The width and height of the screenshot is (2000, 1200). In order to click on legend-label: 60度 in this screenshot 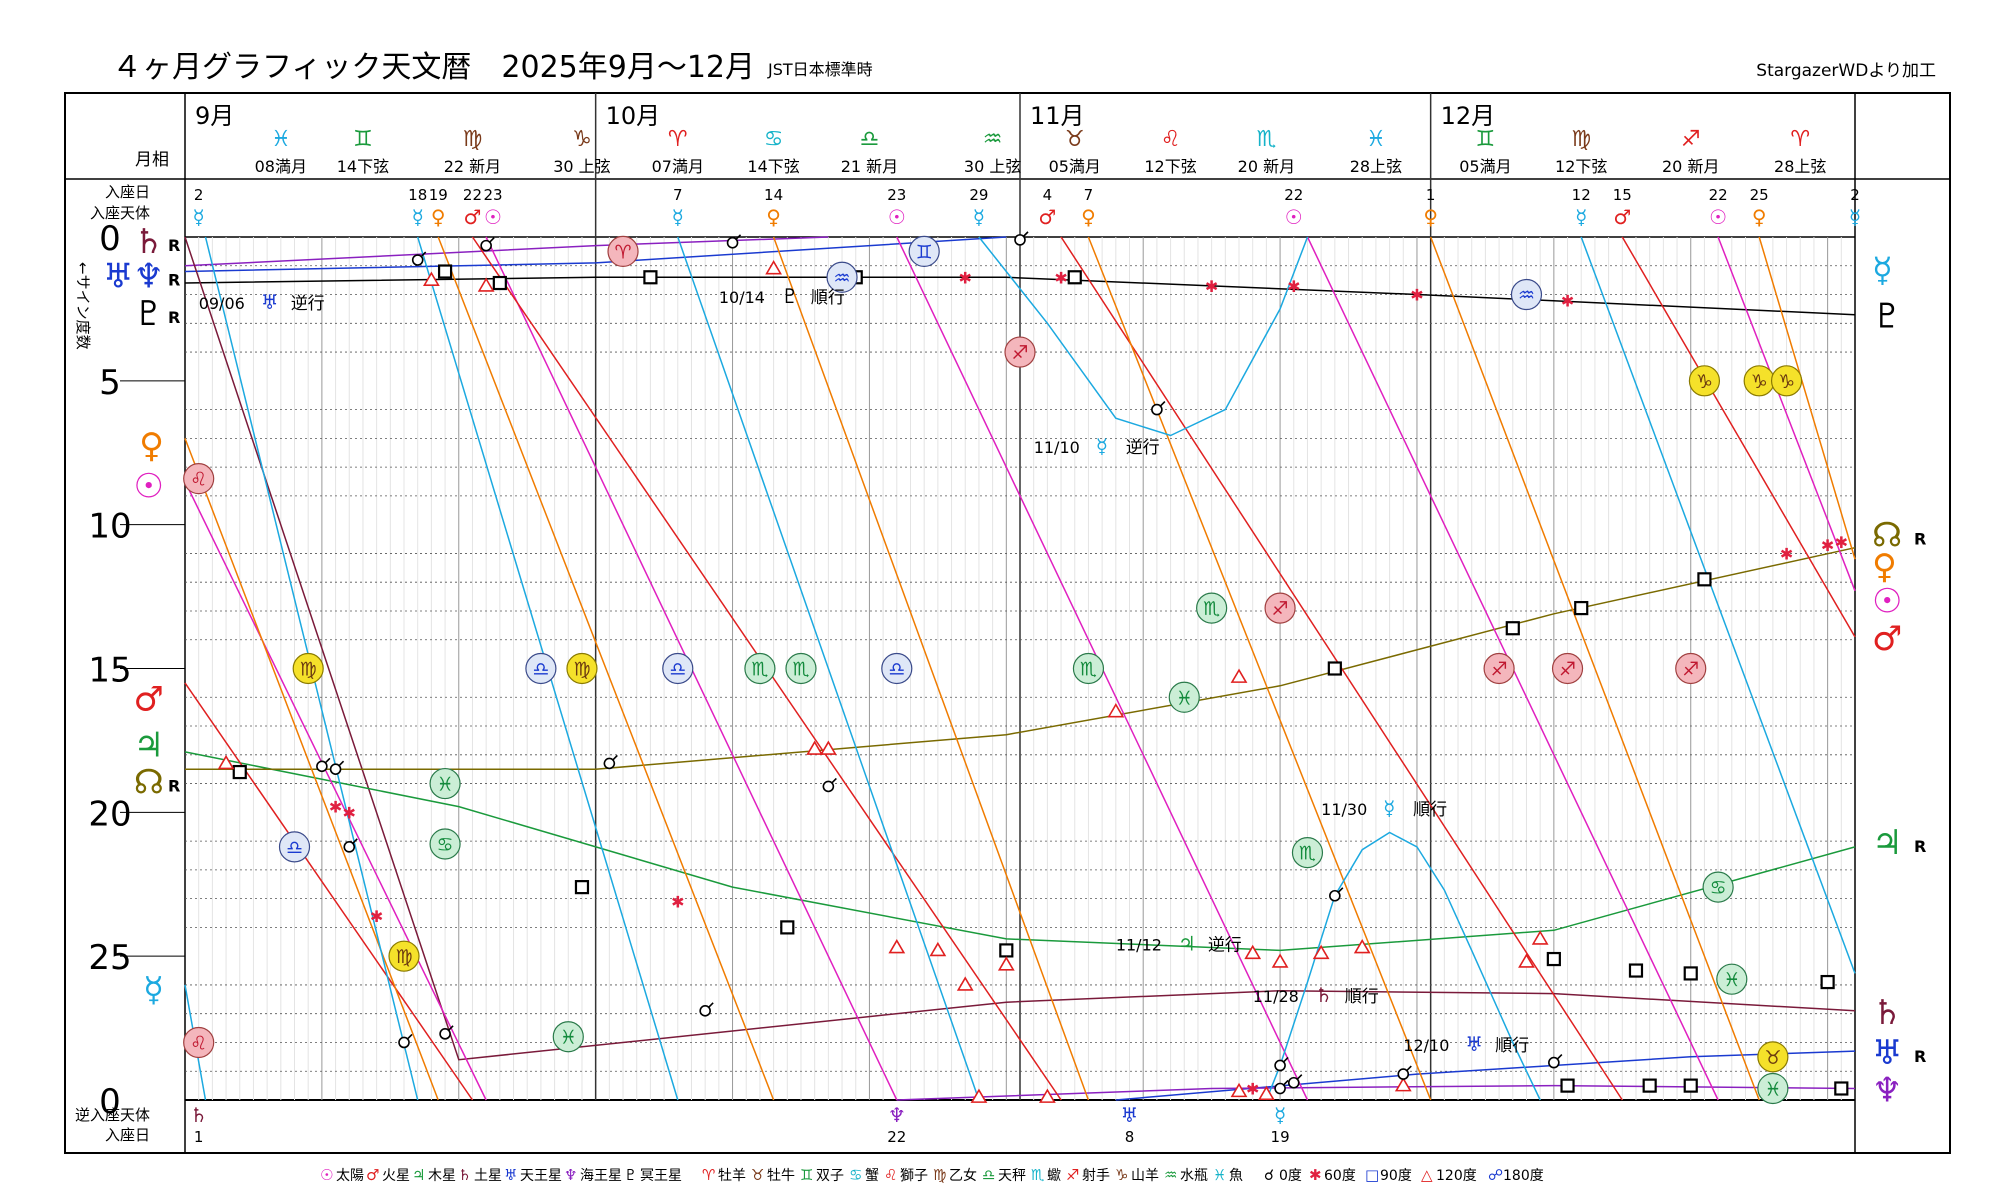, I will do `click(1340, 1176)`.